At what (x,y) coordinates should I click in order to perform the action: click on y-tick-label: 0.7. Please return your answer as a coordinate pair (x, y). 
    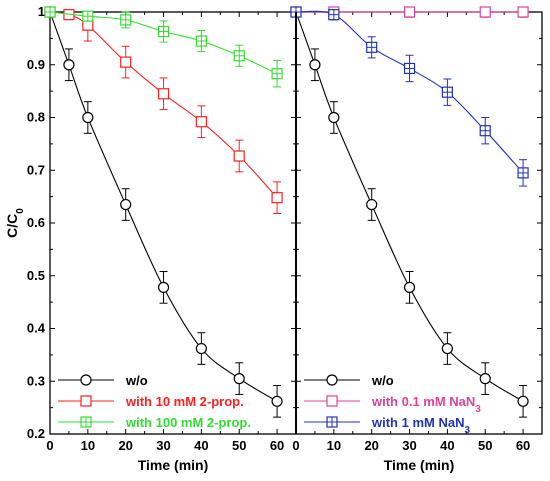
    Looking at the image, I should click on (36, 169).